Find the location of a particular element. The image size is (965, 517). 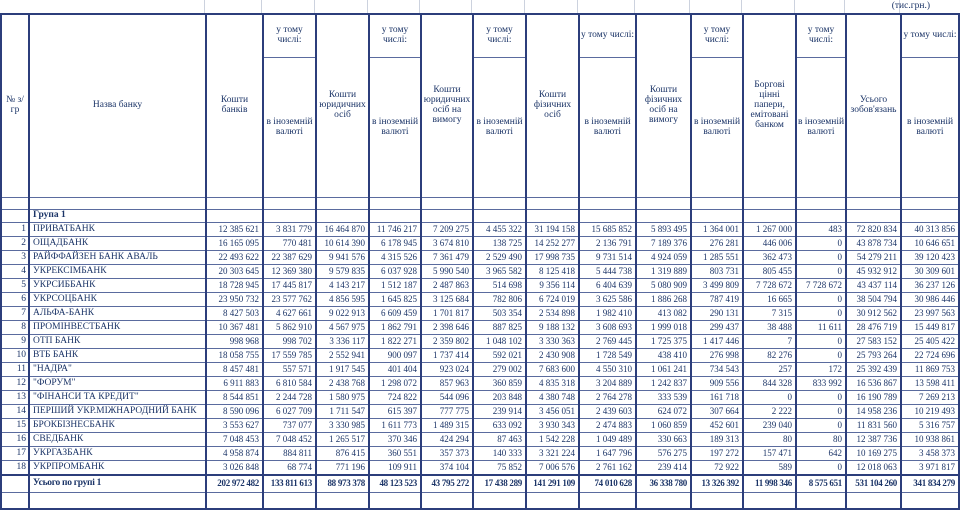

value-cell: 4 143 217 is located at coordinates (342, 285).